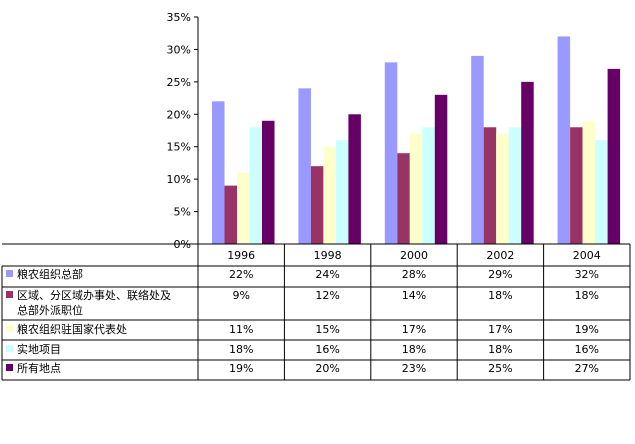 Image resolution: width=635 pixels, height=444 pixels. Describe the element at coordinates (391, 153) in the screenshot. I see `bar-2000-s0` at that location.